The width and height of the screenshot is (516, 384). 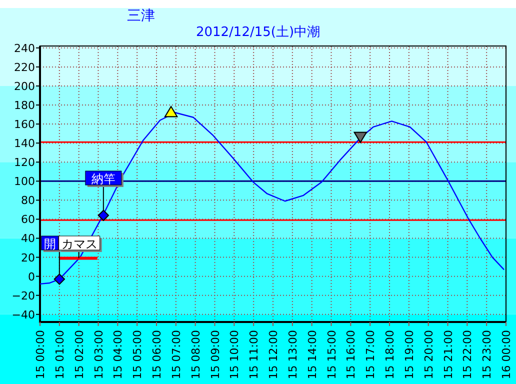 I want to click on y-tick-label: 0, so click(x=31, y=277).